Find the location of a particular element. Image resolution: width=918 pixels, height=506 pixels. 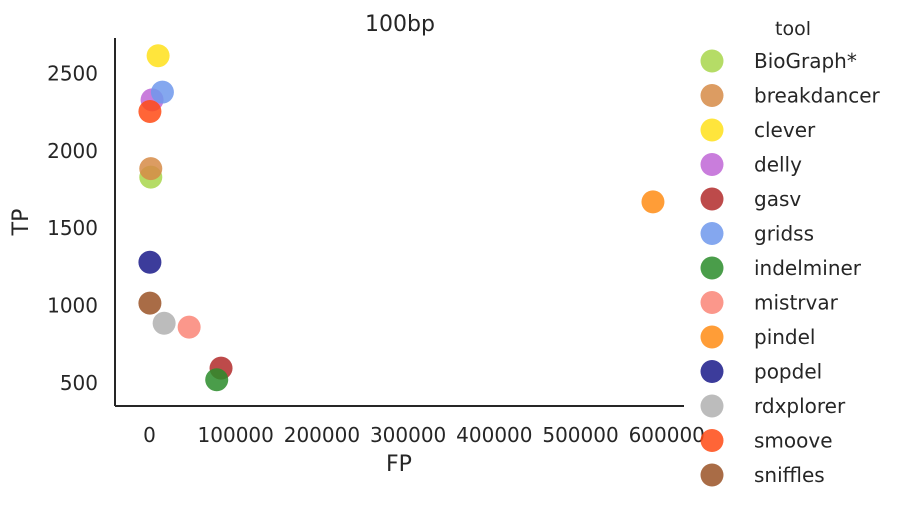

x-axis-title: FP is located at coordinates (399, 464).